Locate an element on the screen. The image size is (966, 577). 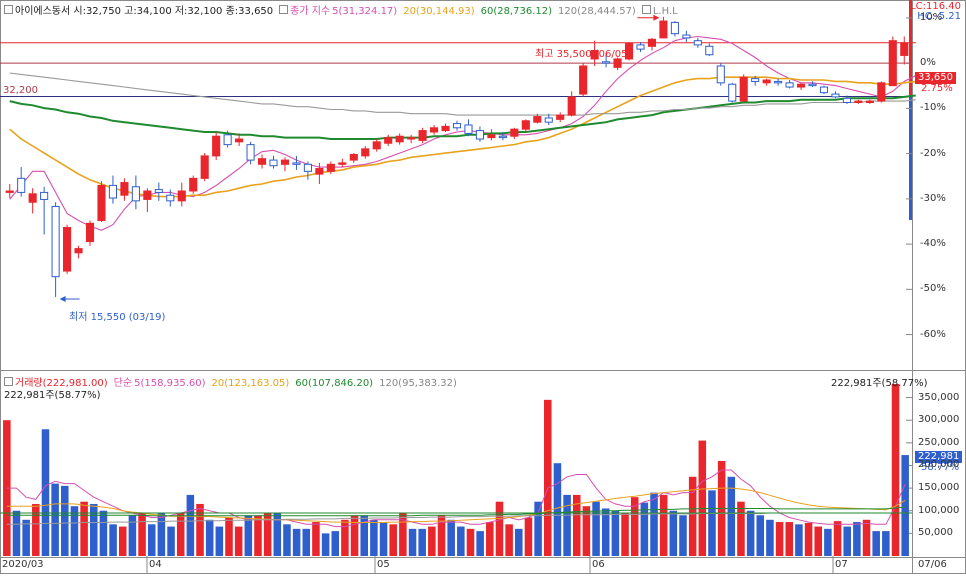
range-bar-up is located at coordinates (910, 47).